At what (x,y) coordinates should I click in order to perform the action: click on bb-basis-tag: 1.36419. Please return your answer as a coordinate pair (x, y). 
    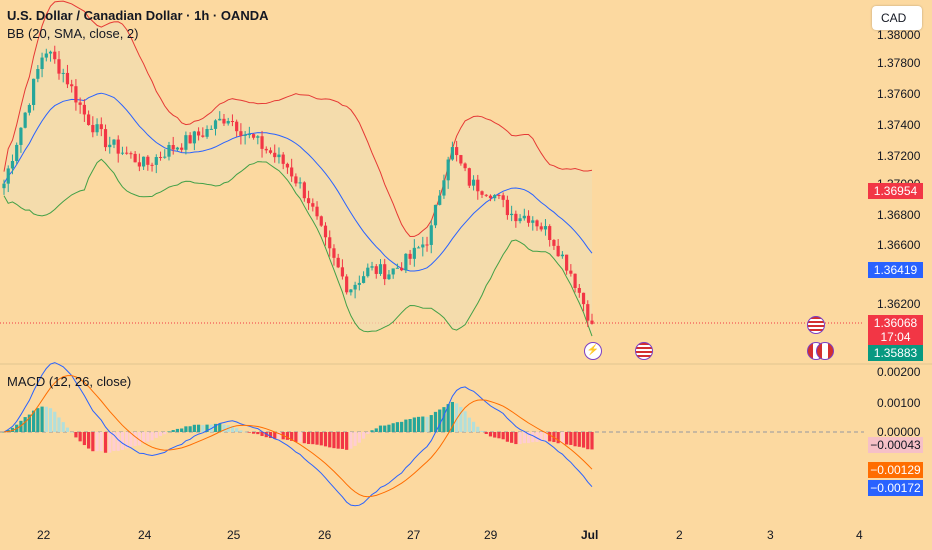
    Looking at the image, I should click on (895, 270).